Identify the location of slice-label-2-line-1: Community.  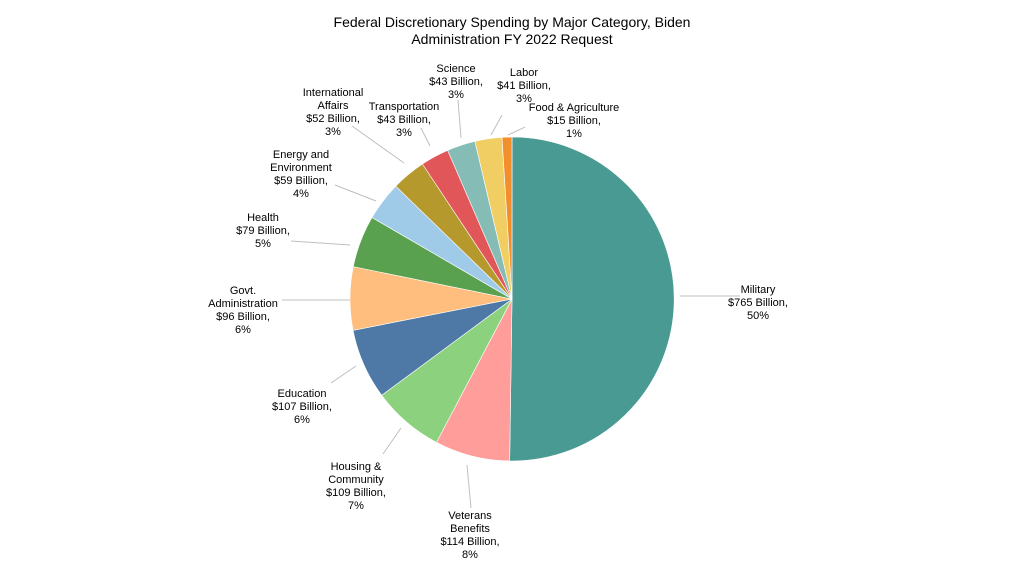
(356, 480).